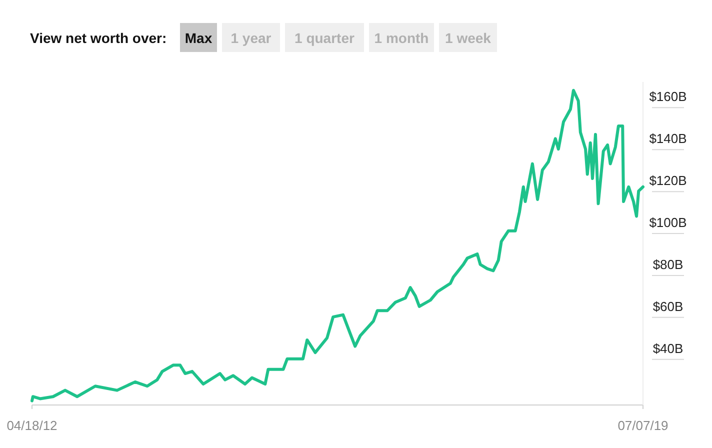 This screenshot has height=448, width=712. What do you see at coordinates (668, 348) in the screenshot?
I see `y-tick-label: $40B` at bounding box center [668, 348].